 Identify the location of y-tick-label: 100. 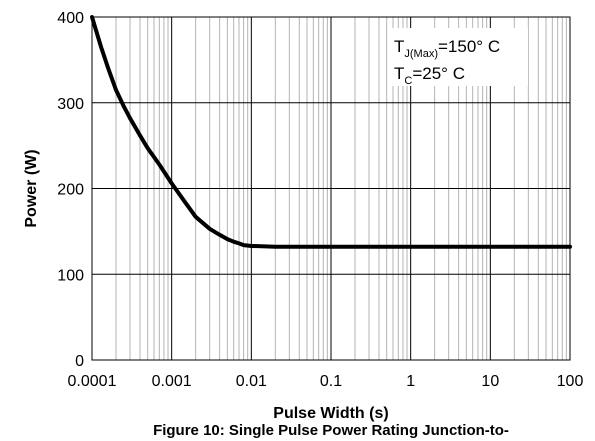
(70, 275).